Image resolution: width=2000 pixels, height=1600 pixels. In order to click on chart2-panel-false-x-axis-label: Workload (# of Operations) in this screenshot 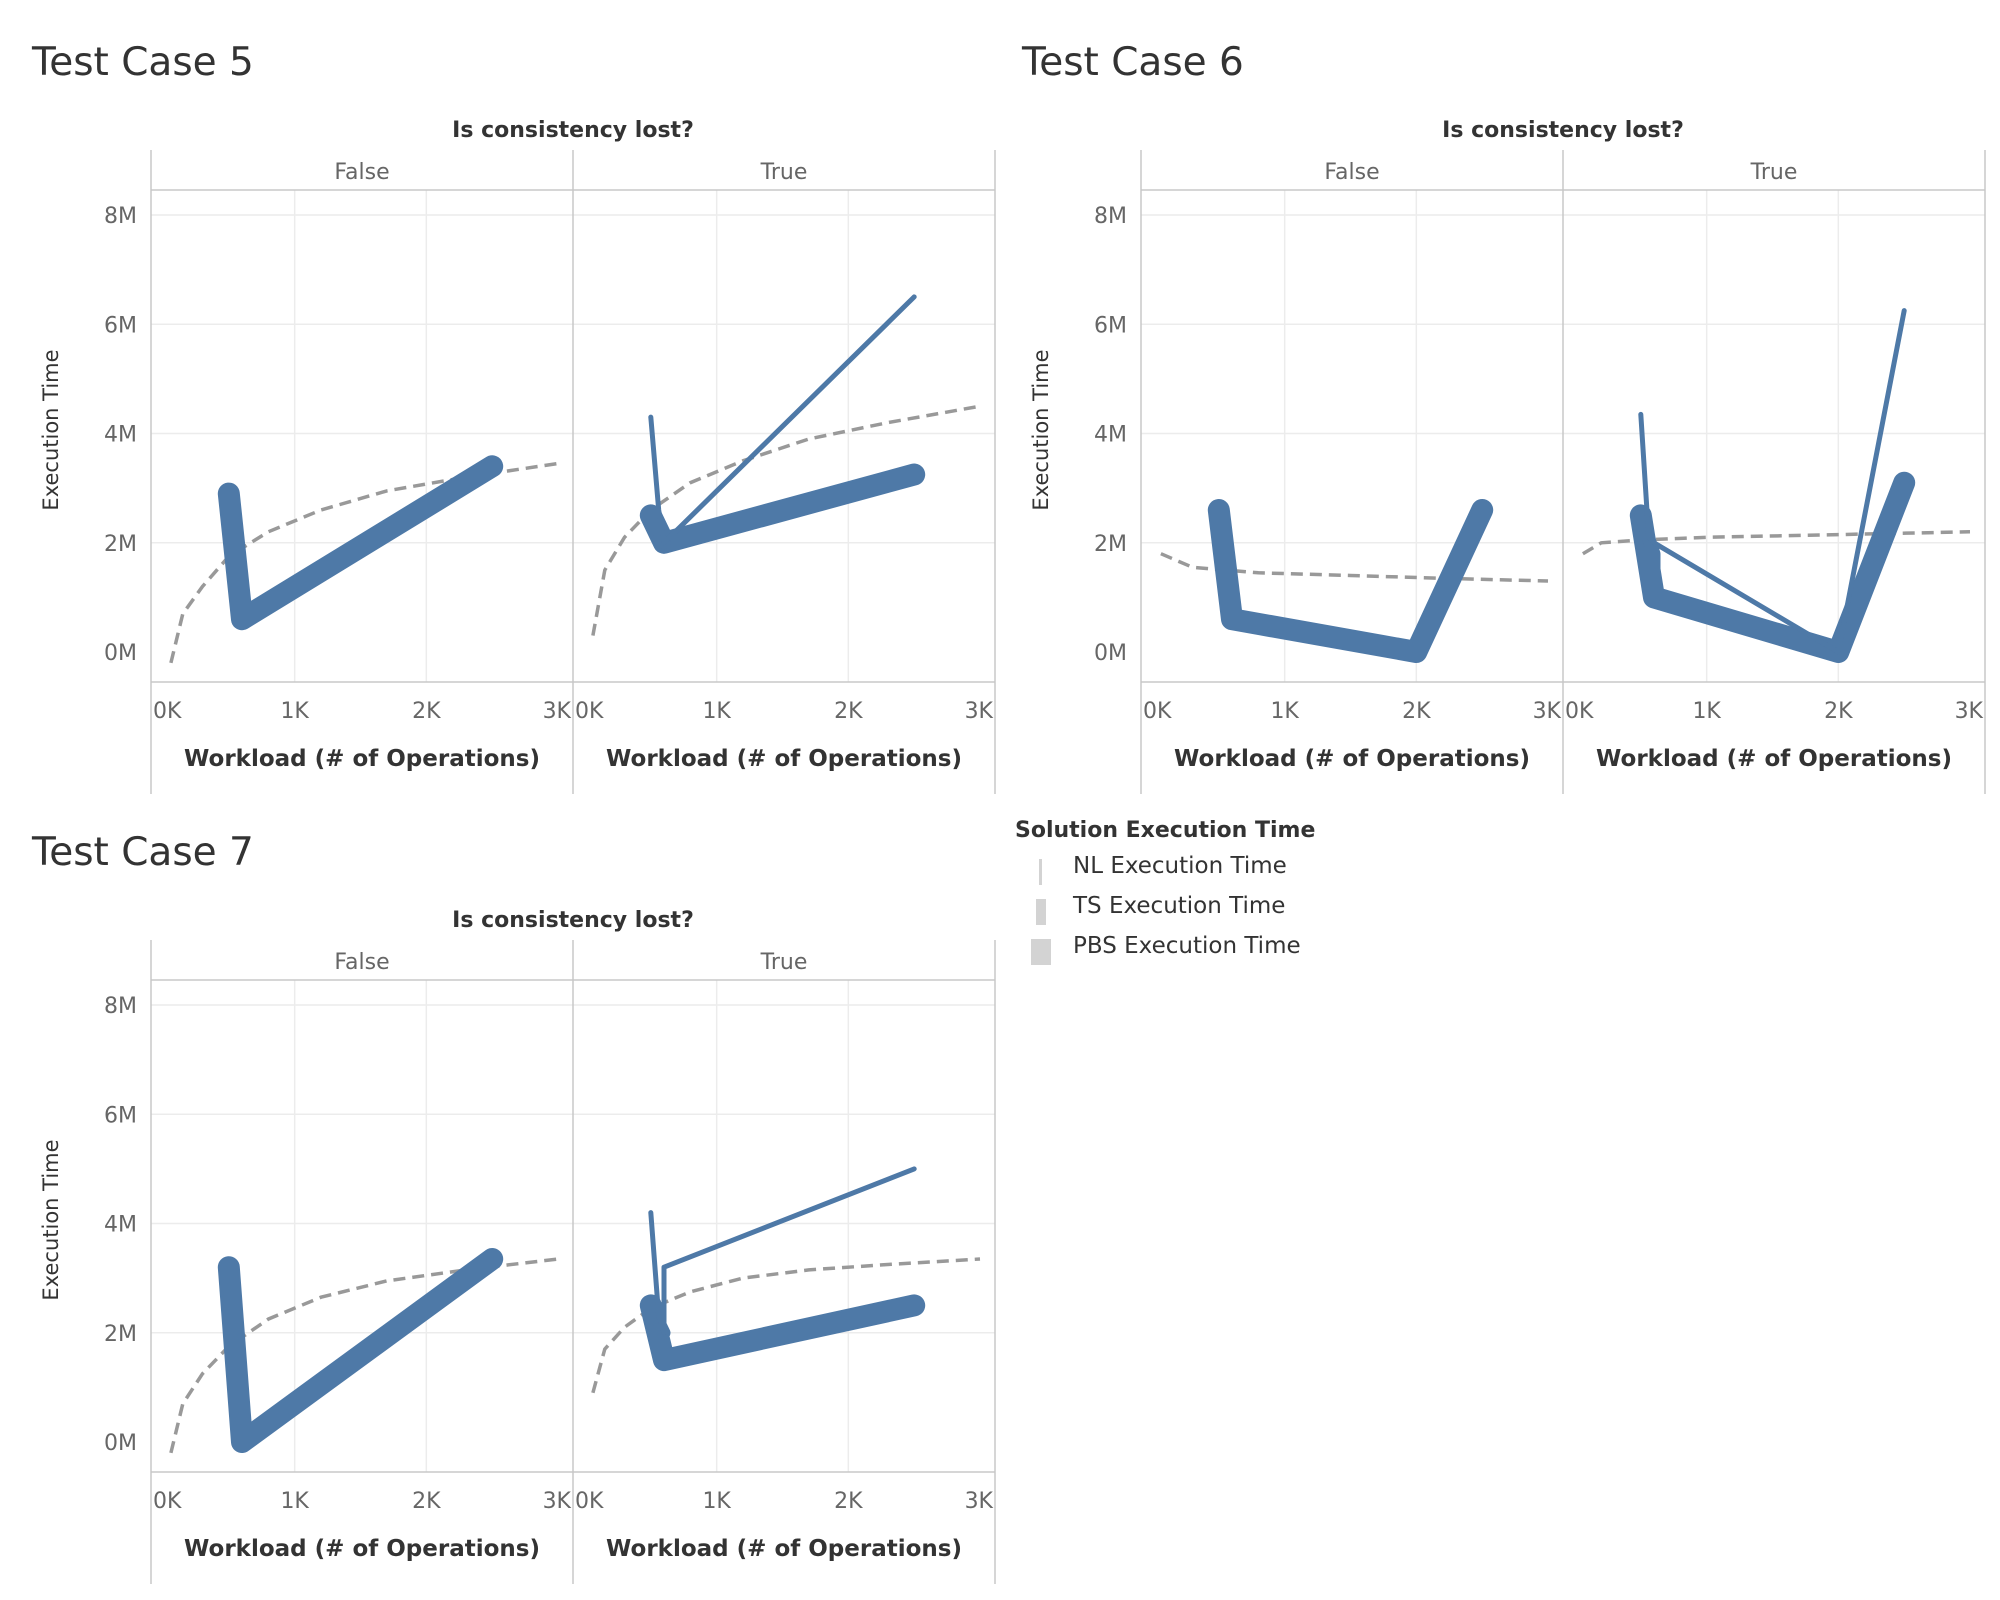, I will do `click(1352, 759)`.